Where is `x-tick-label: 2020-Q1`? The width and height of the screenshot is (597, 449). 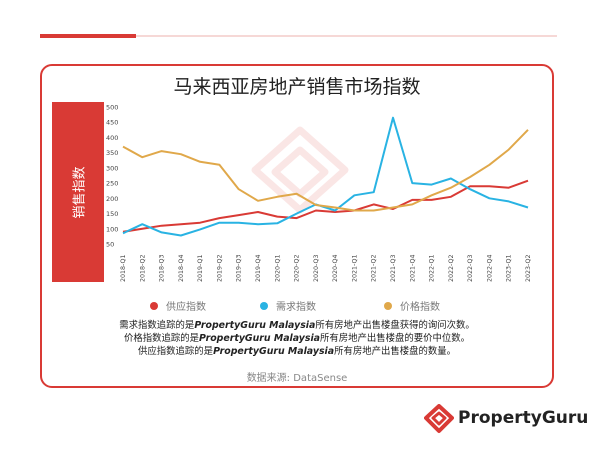
x-tick-label: 2020-Q1 is located at coordinates (277, 269).